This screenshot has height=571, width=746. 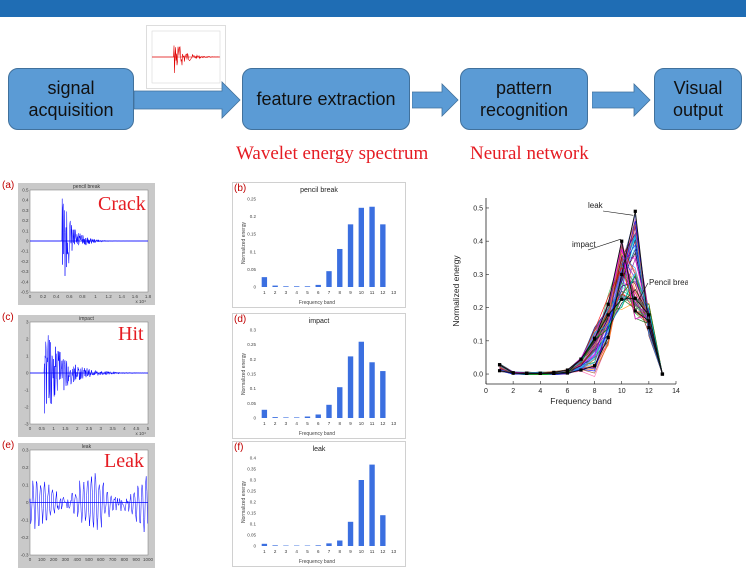 What do you see at coordinates (486, 391) in the screenshot?
I see `net-xtick: 0` at bounding box center [486, 391].